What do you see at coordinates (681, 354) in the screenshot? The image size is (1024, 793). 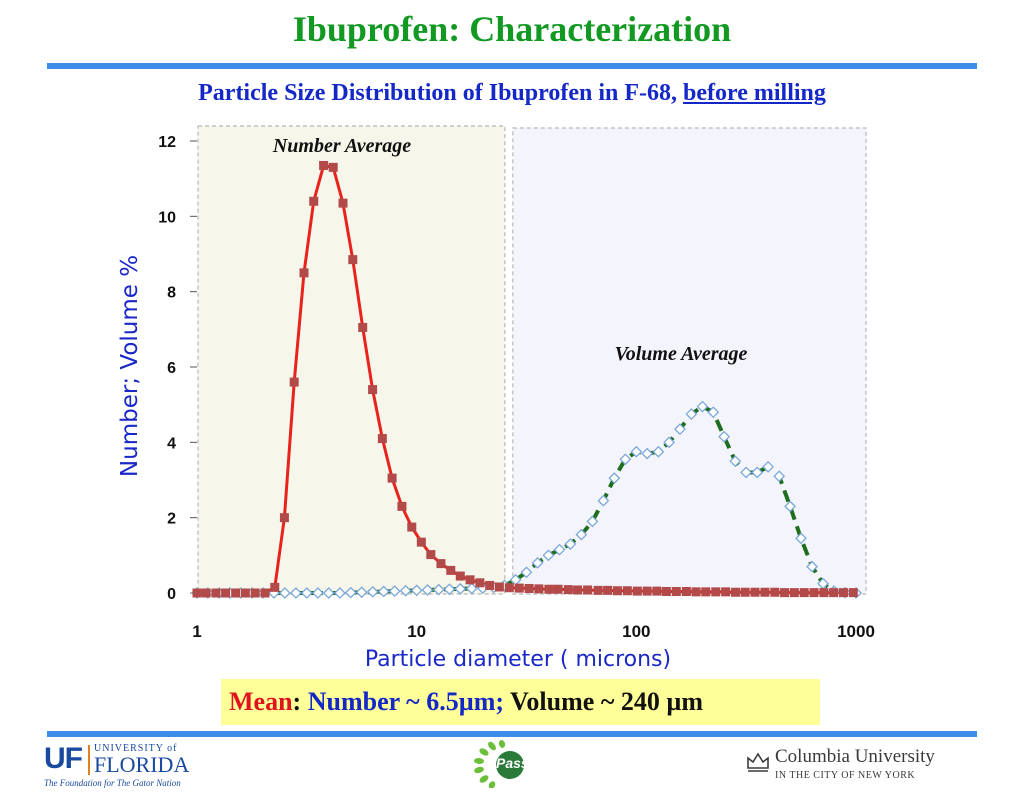 I see `volume-average-label: Volume Average` at bounding box center [681, 354].